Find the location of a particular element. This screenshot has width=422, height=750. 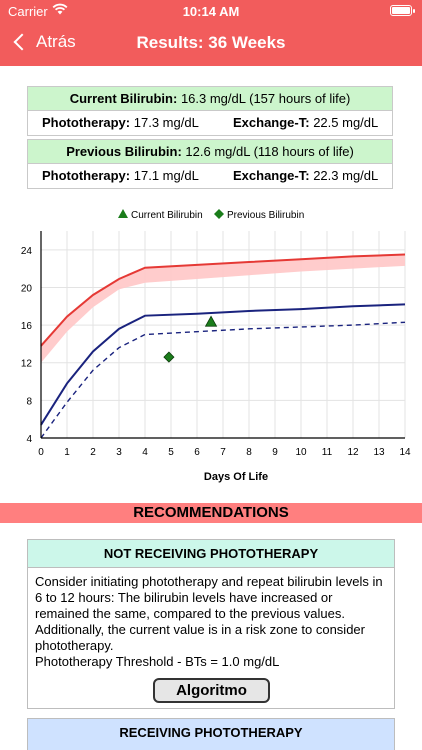

current-phototherapy-value: 17.3 mg/dL is located at coordinates (166, 122).